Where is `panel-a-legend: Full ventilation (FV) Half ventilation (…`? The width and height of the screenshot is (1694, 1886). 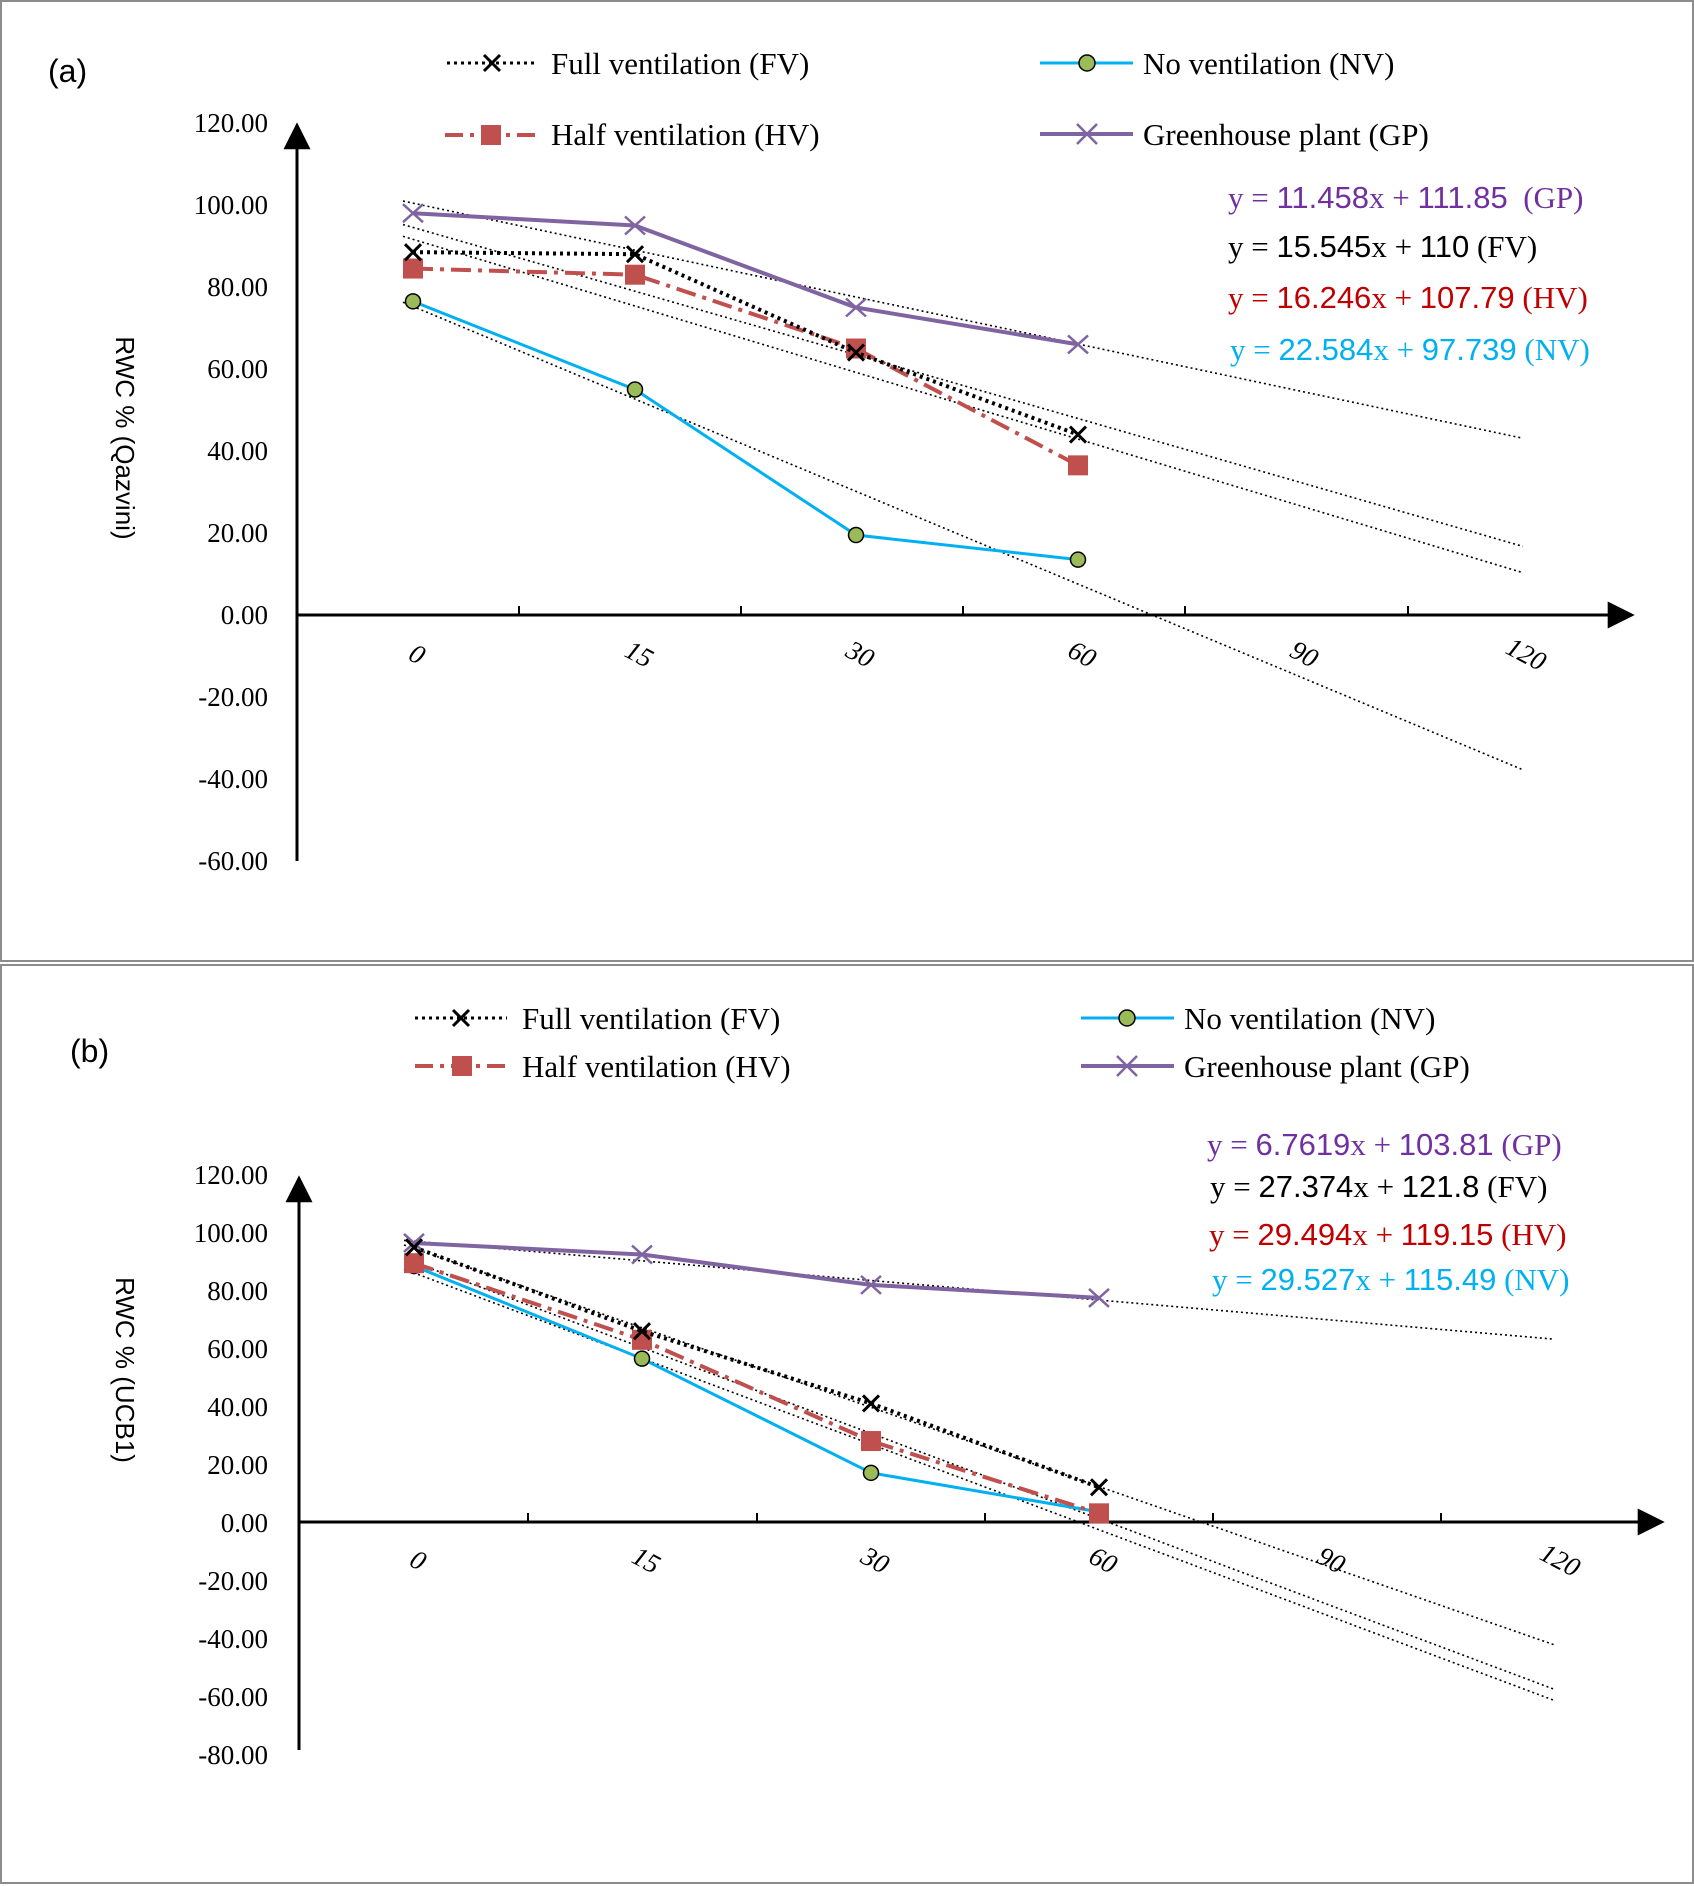
panel-a-legend: Full ventilation (FV) Half ventilation (… is located at coordinates (937, 99).